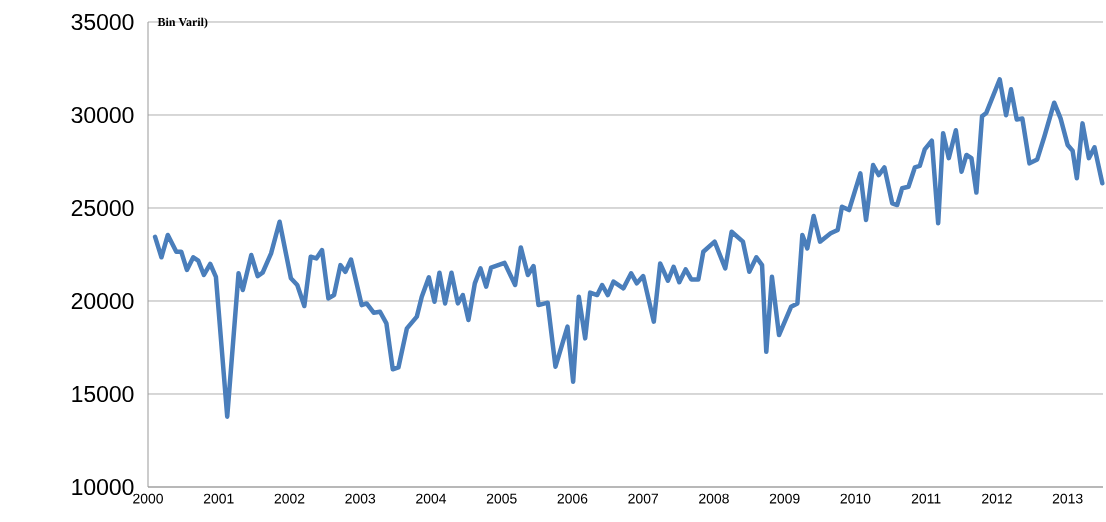 This screenshot has width=1106, height=522. Describe the element at coordinates (643, 498) in the screenshot. I see `x-tick-label: 2007` at that location.